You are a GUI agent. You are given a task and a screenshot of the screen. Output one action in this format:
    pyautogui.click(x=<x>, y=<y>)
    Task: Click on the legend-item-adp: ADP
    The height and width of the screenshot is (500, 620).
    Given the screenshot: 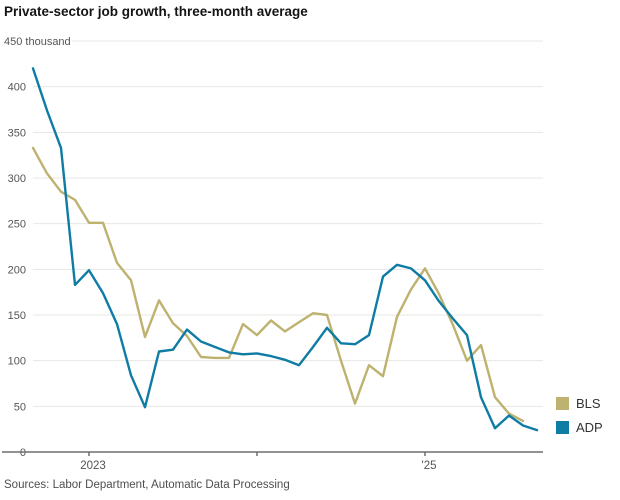 What is the action you would take?
    pyautogui.click(x=579, y=427)
    